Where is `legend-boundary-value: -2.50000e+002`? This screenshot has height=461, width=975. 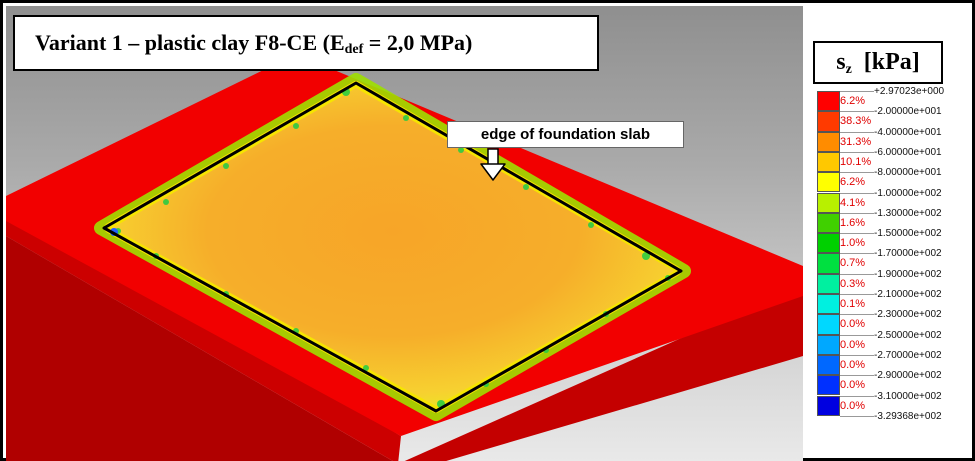 legend-boundary-value: -2.50000e+002 is located at coordinates (908, 335).